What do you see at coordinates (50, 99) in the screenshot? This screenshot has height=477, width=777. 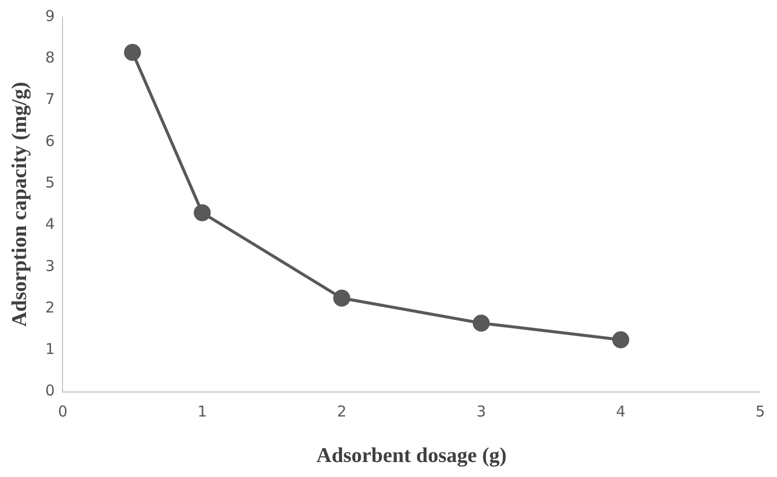 I see `y-tick-label: 7` at bounding box center [50, 99].